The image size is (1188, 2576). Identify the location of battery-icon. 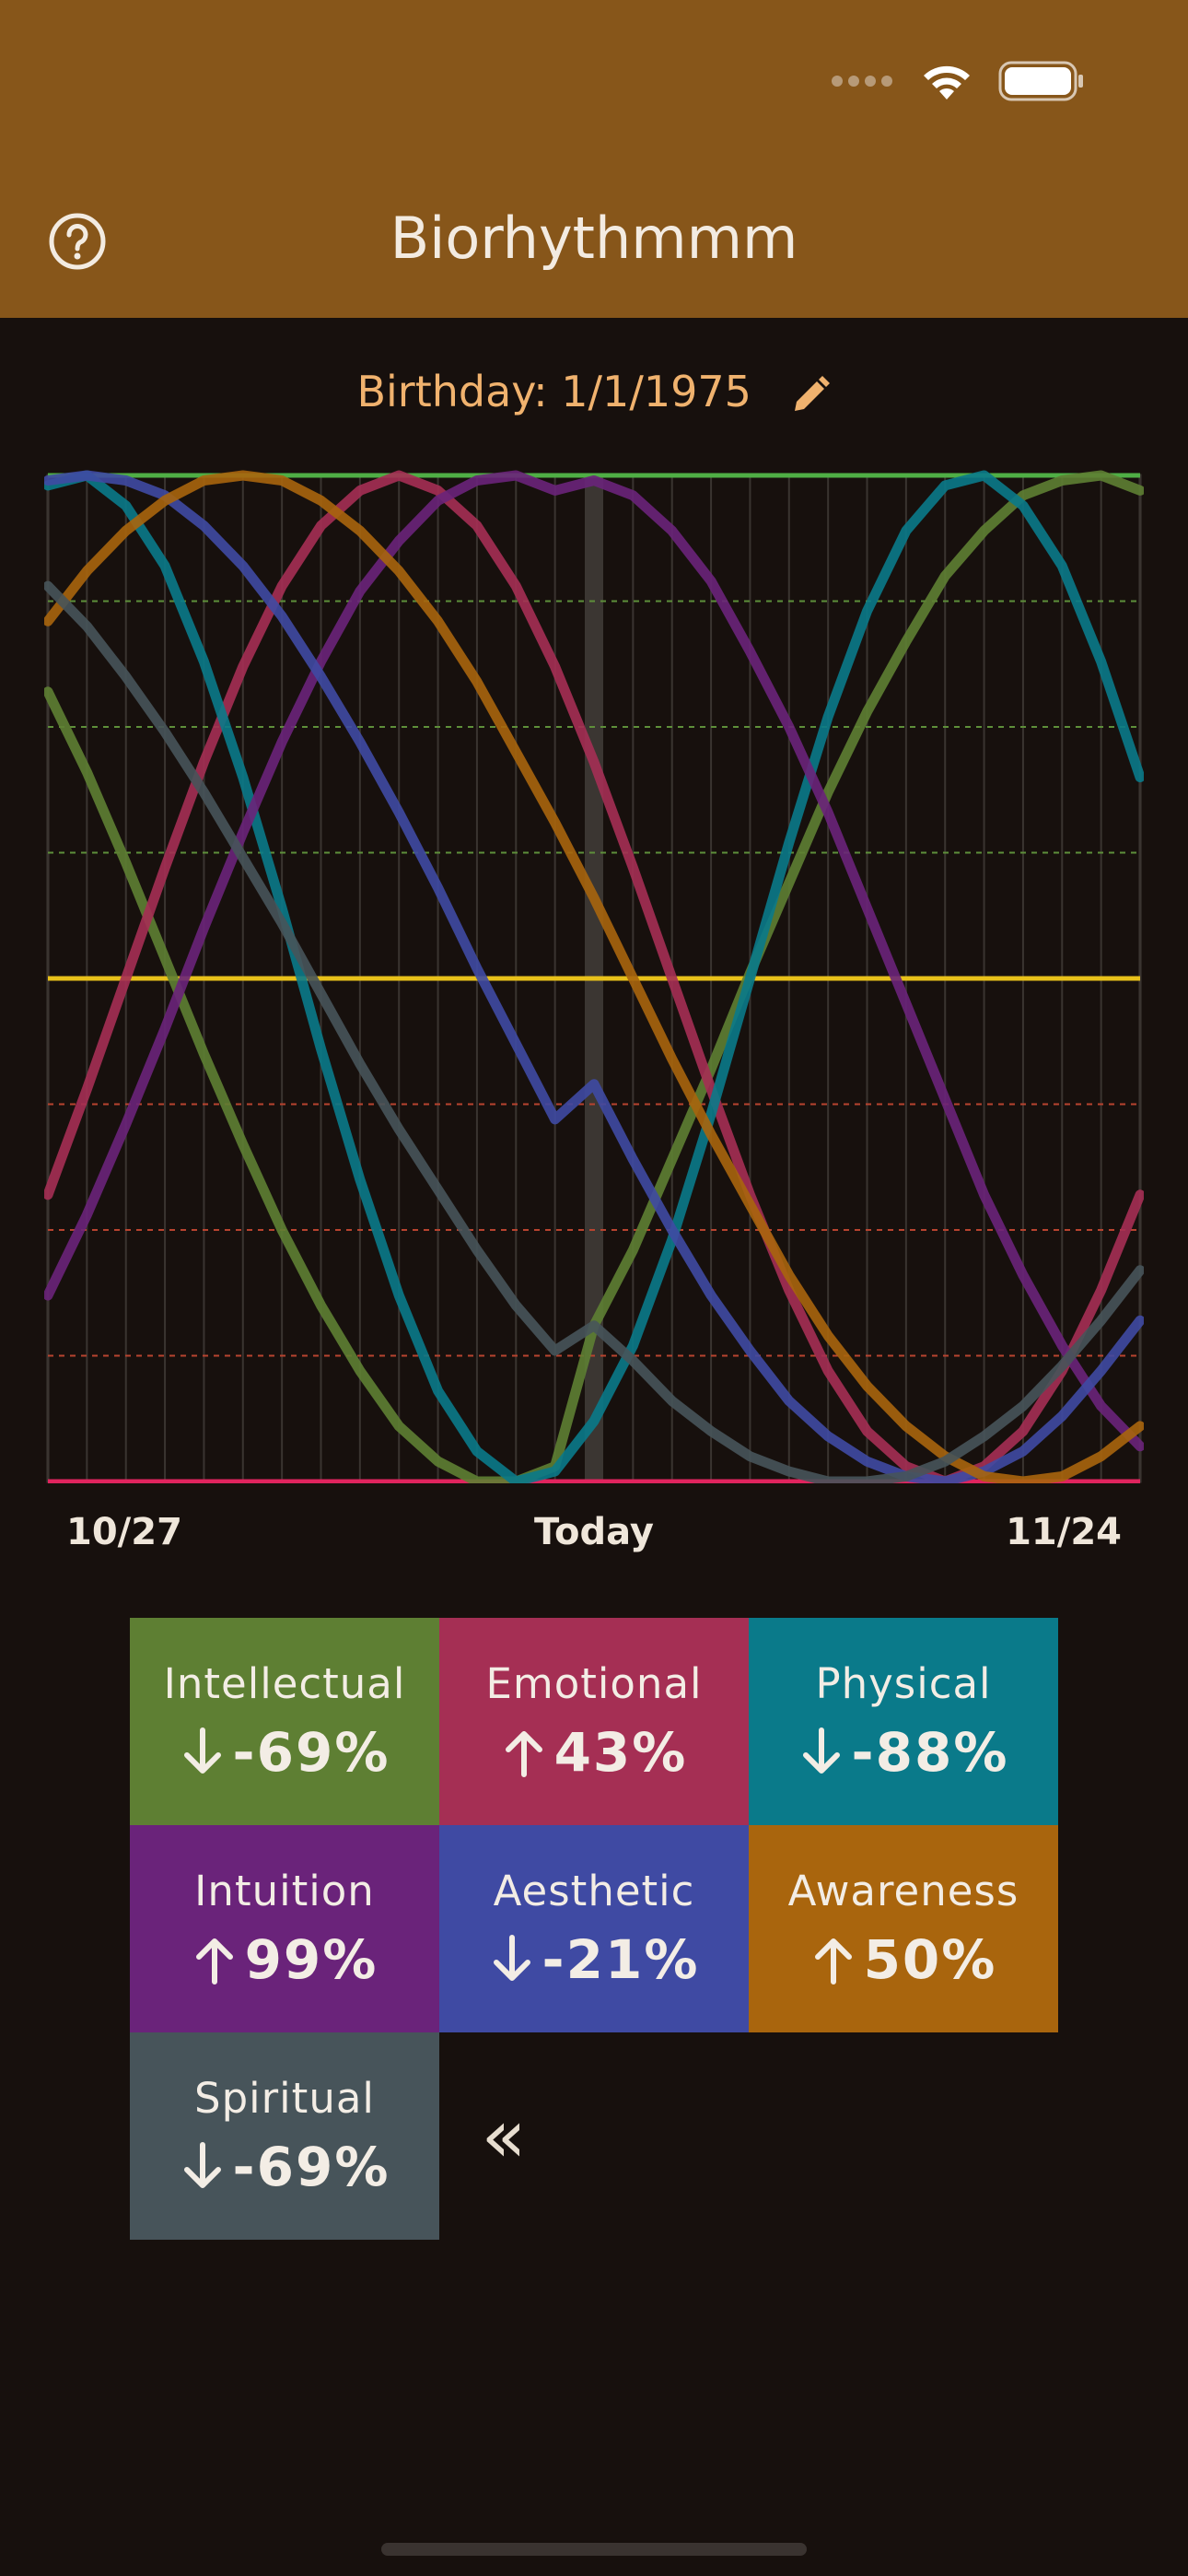
(1040, 81).